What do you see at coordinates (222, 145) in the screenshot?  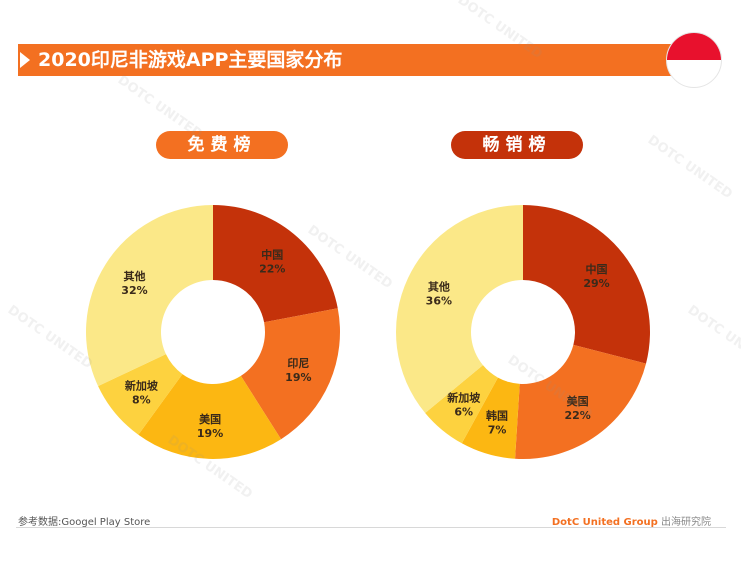 I see `free-chart-title: 免费榜` at bounding box center [222, 145].